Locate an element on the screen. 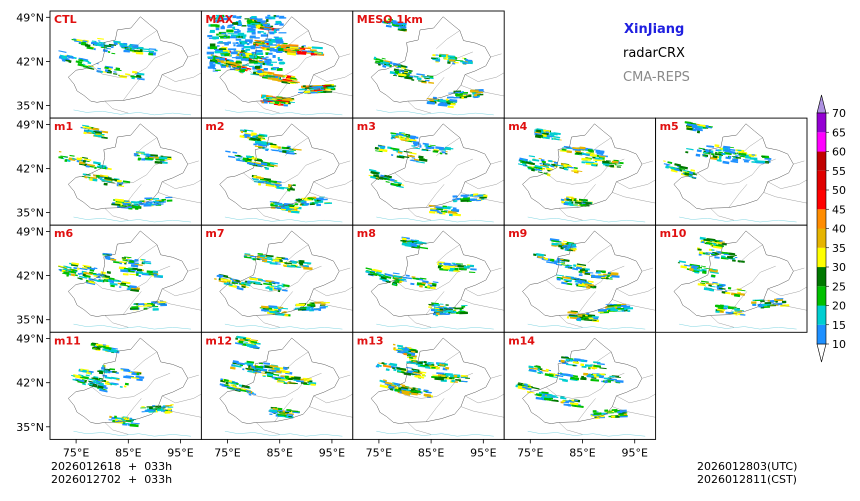 The width and height of the screenshot is (860, 501). init-time-stamp: 2026012618 + 033h 2026012702 + 033h is located at coordinates (111, 473).